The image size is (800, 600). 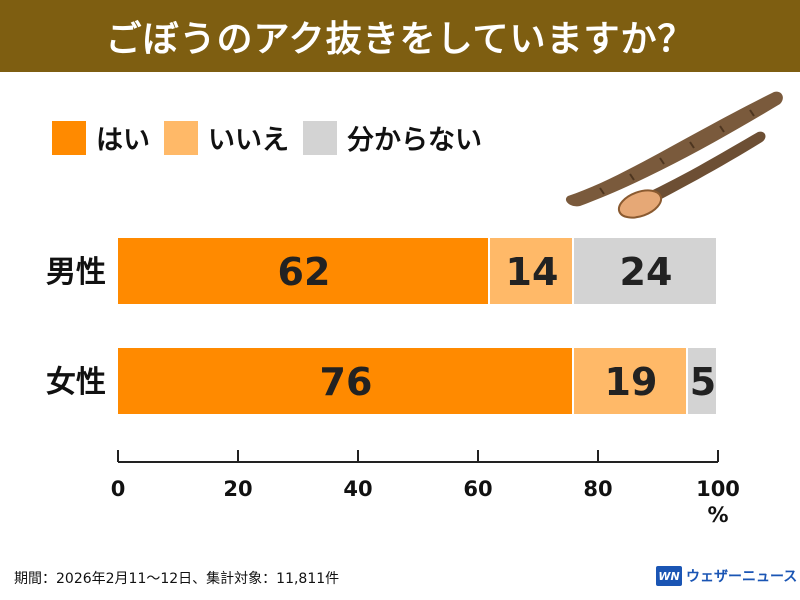 I want to click on category-label: 男性, so click(x=76, y=272).